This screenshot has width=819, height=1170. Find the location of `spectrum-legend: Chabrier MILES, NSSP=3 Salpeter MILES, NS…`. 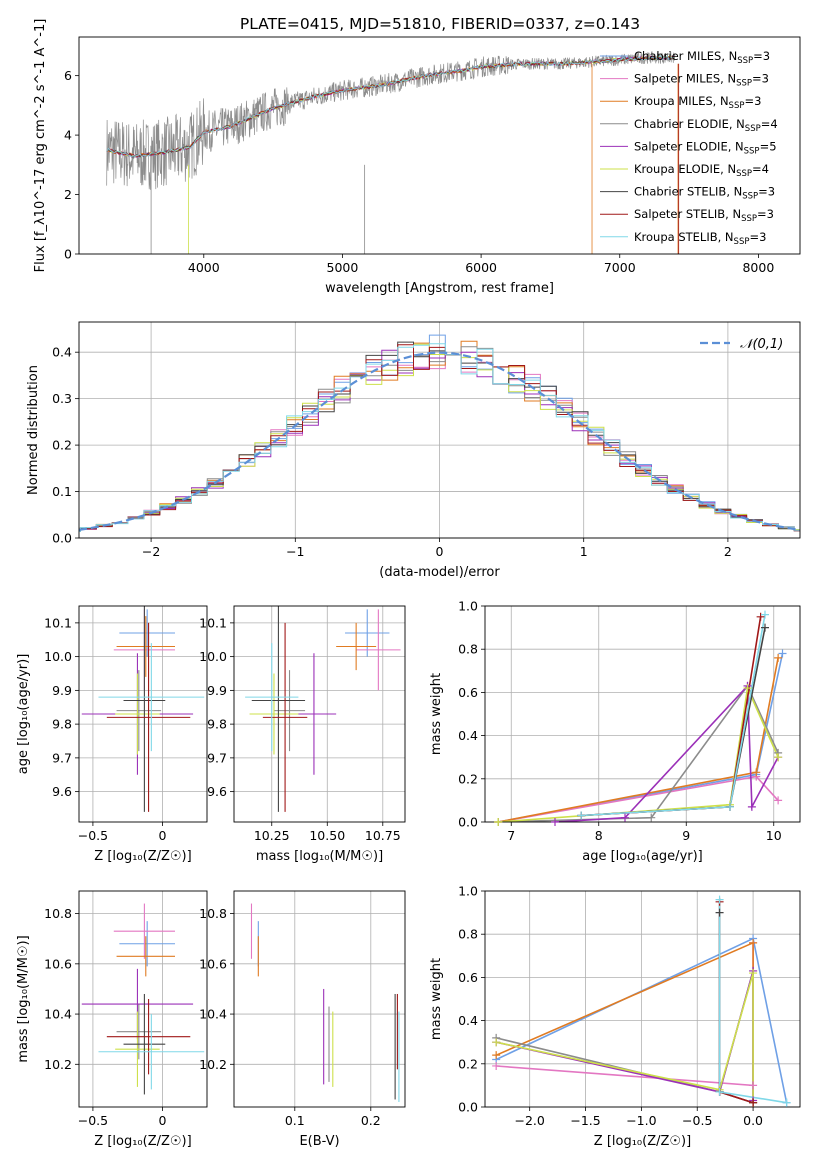

spectrum-legend: Chabrier MILES, NSSP=3 Salpeter MILES, NS… is located at coordinates (689, 148).